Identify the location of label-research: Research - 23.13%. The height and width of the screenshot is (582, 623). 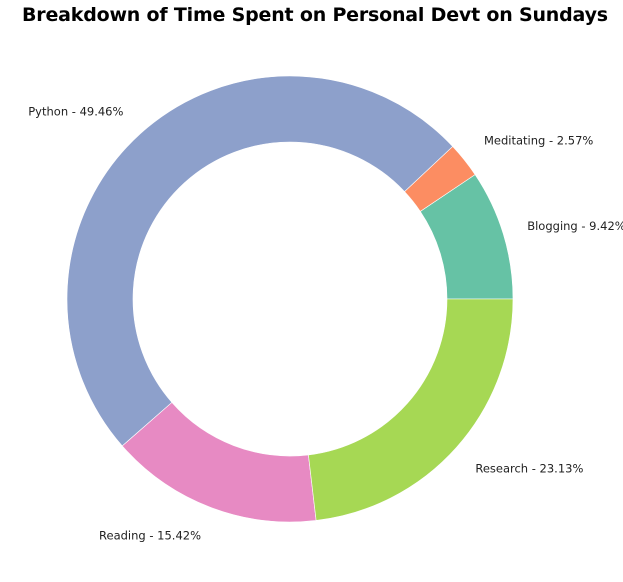
(529, 469).